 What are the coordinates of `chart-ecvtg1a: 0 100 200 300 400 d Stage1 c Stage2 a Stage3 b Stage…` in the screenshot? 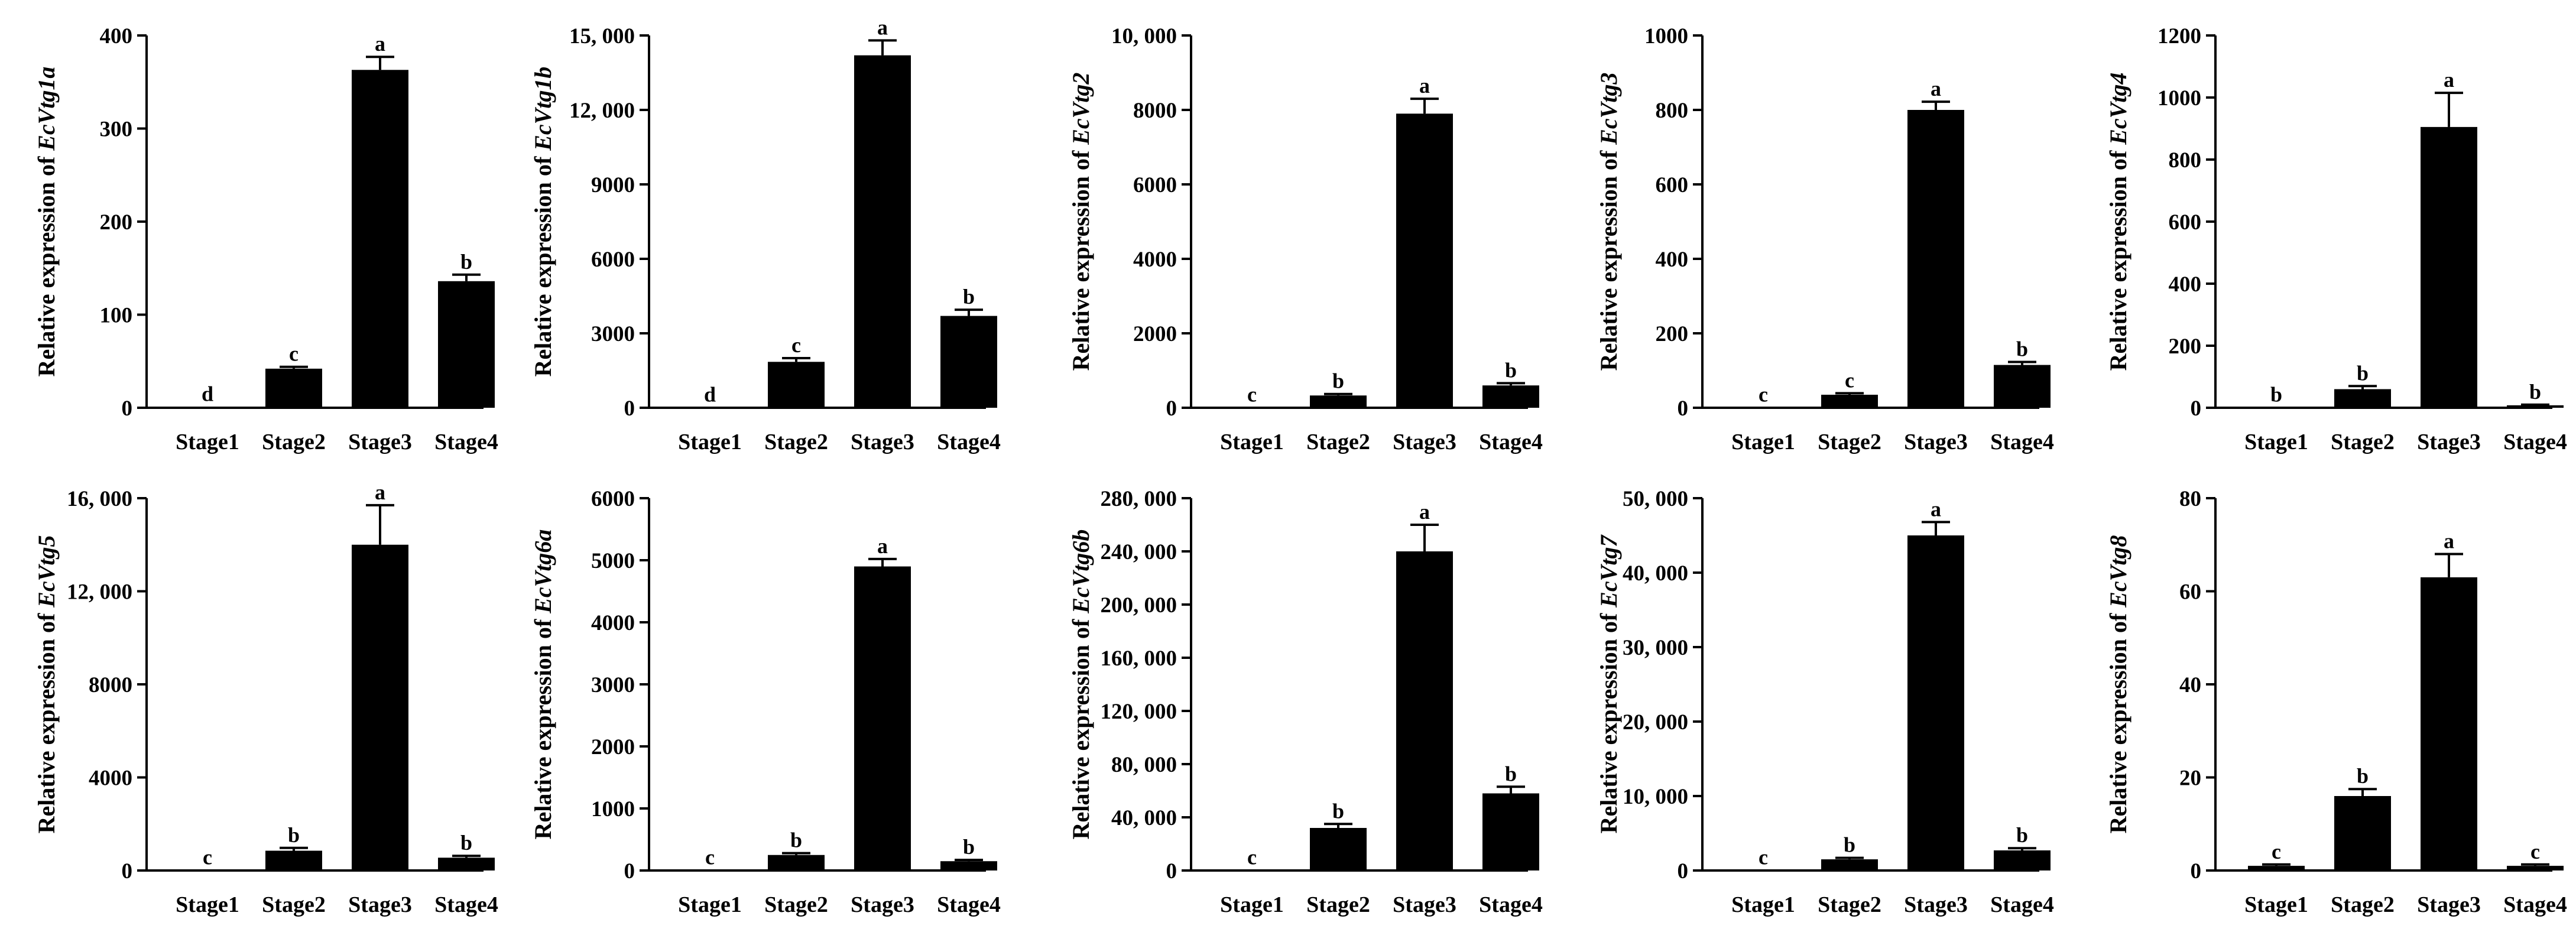 It's located at (265, 239).